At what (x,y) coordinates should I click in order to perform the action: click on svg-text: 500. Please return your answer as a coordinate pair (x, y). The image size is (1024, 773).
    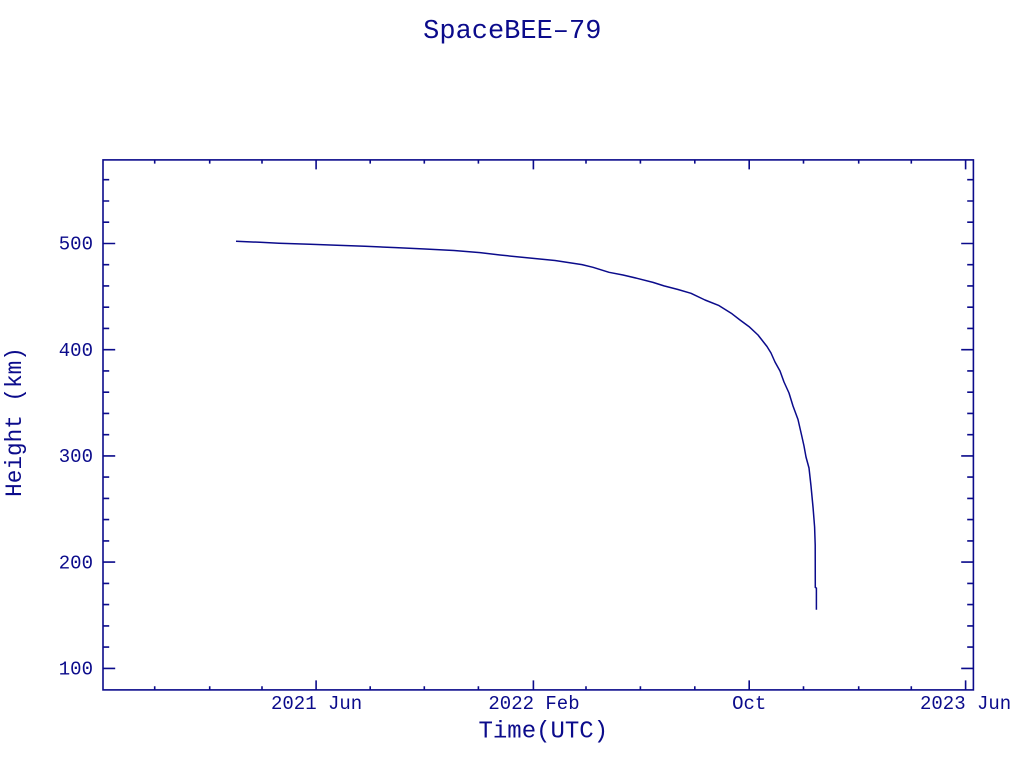
    Looking at the image, I should click on (76, 245).